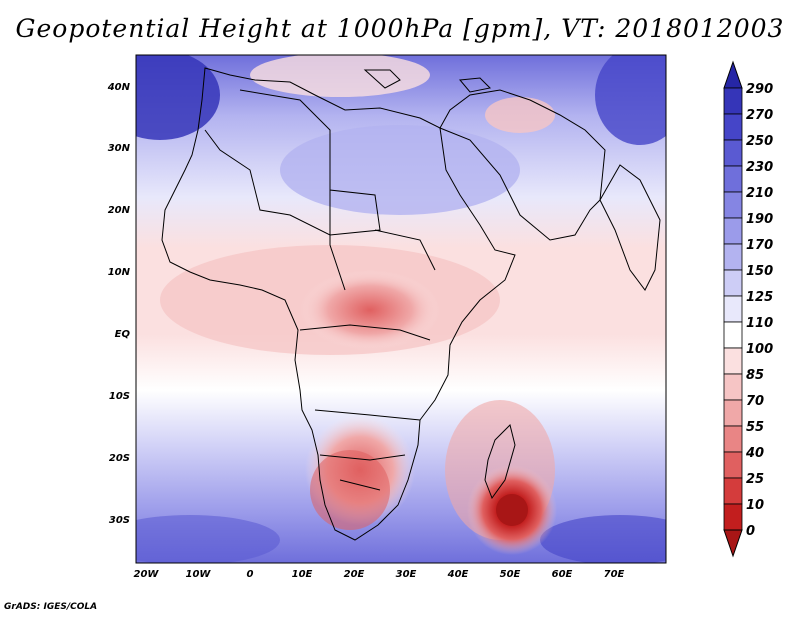 The width and height of the screenshot is (800, 618). Describe the element at coordinates (755, 427) in the screenshot. I see `colorbar-label: 55` at that location.